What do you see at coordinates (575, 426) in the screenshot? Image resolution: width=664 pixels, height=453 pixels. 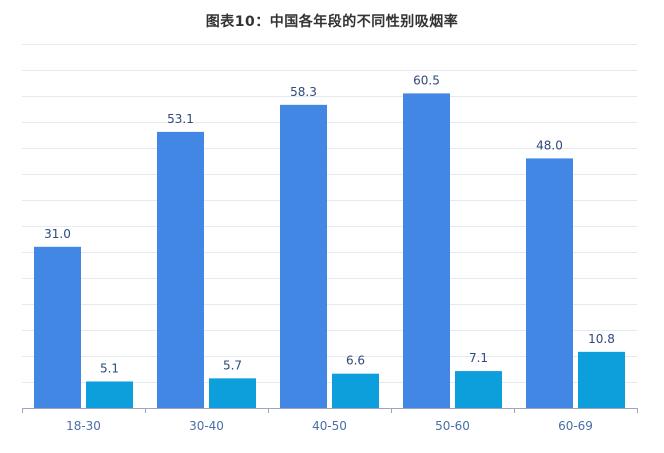 I see `x-tick-label: 60-69` at bounding box center [575, 426].